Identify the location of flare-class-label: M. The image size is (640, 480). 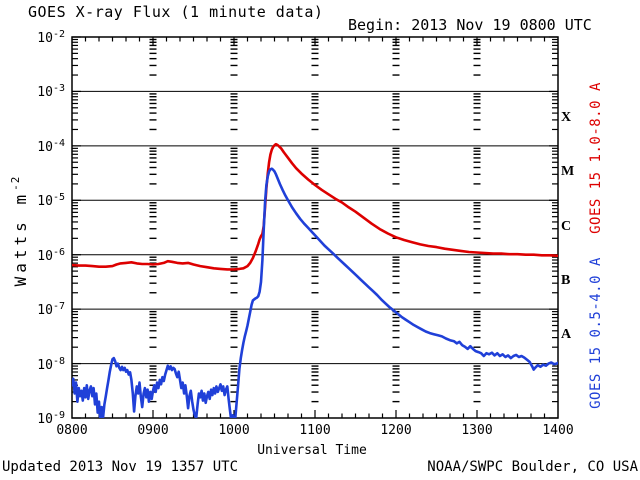
(568, 172).